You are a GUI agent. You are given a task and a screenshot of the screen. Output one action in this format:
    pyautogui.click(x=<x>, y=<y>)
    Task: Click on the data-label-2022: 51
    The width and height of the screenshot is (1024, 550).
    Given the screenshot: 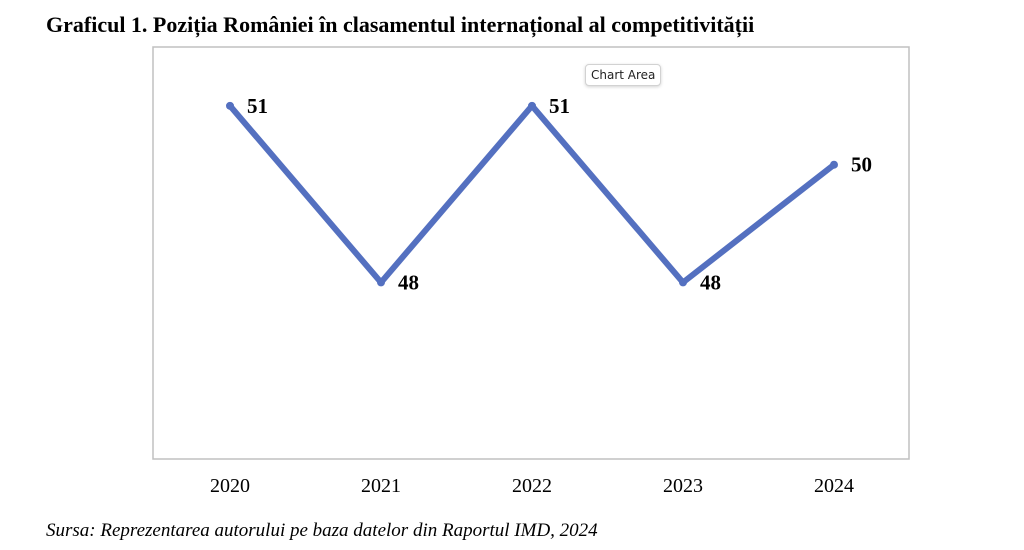 What is the action you would take?
    pyautogui.click(x=559, y=106)
    